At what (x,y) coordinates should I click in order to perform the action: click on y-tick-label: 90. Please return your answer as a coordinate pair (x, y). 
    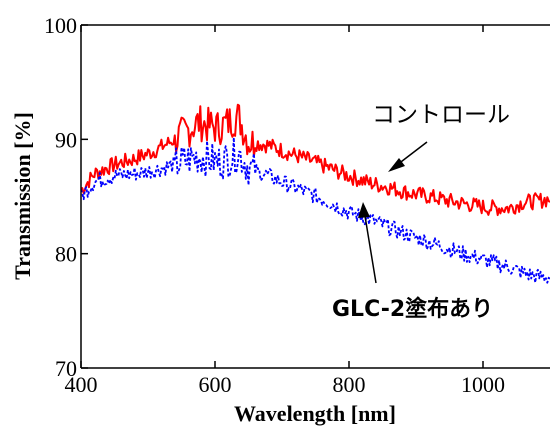
    Looking at the image, I should click on (66, 139).